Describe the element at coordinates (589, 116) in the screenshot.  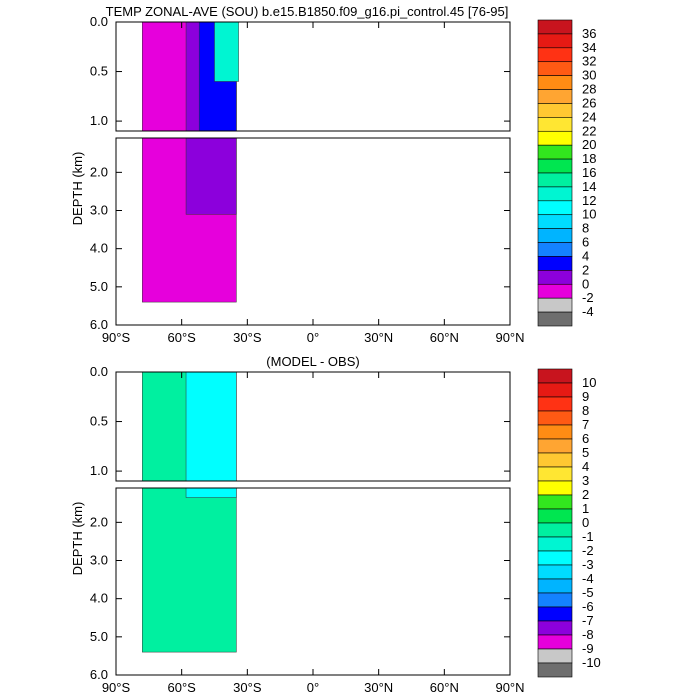
I see `colorbar-label: 24` at that location.